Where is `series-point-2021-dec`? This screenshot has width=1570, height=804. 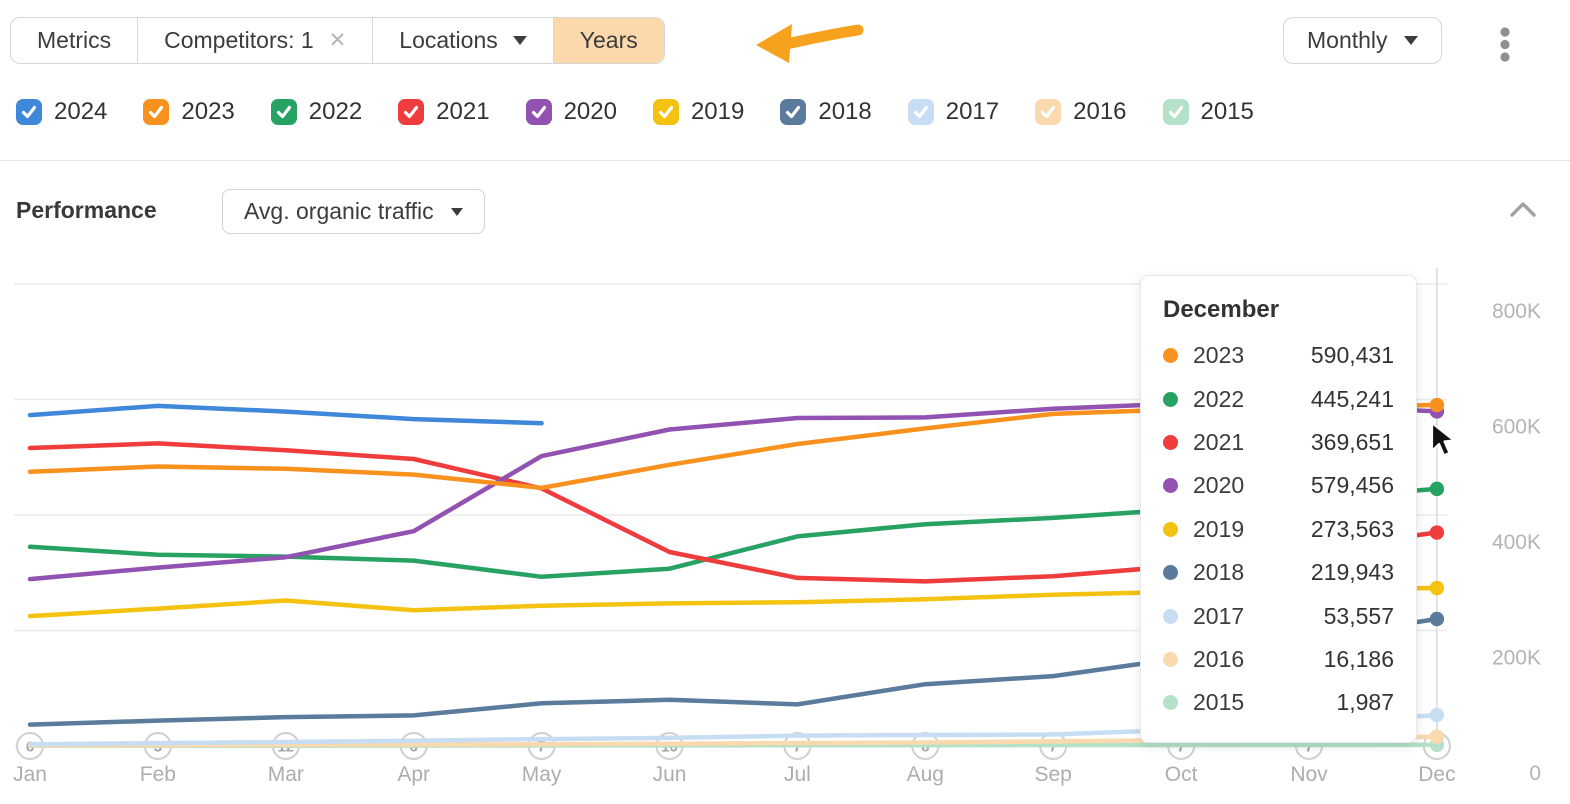
series-point-2021-dec is located at coordinates (1437, 532).